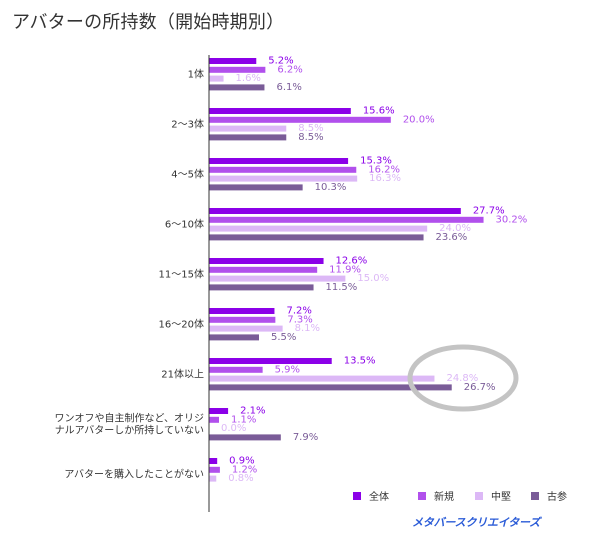 Image resolution: width=589 pixels, height=545 pixels. What do you see at coordinates (148, 22) in the screenshot?
I see `chart-title: アバターの所持数（開始時期別）` at bounding box center [148, 22].